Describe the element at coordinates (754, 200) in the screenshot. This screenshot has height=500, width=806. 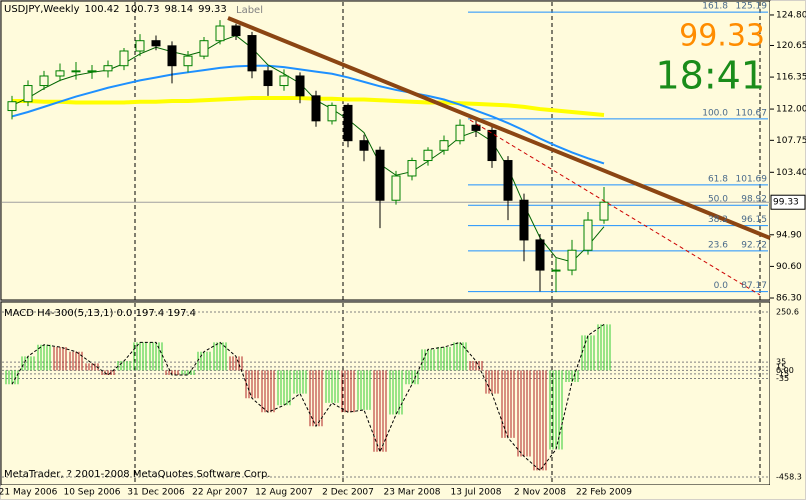
I see `fibo-price-label: 98.92` at that location.